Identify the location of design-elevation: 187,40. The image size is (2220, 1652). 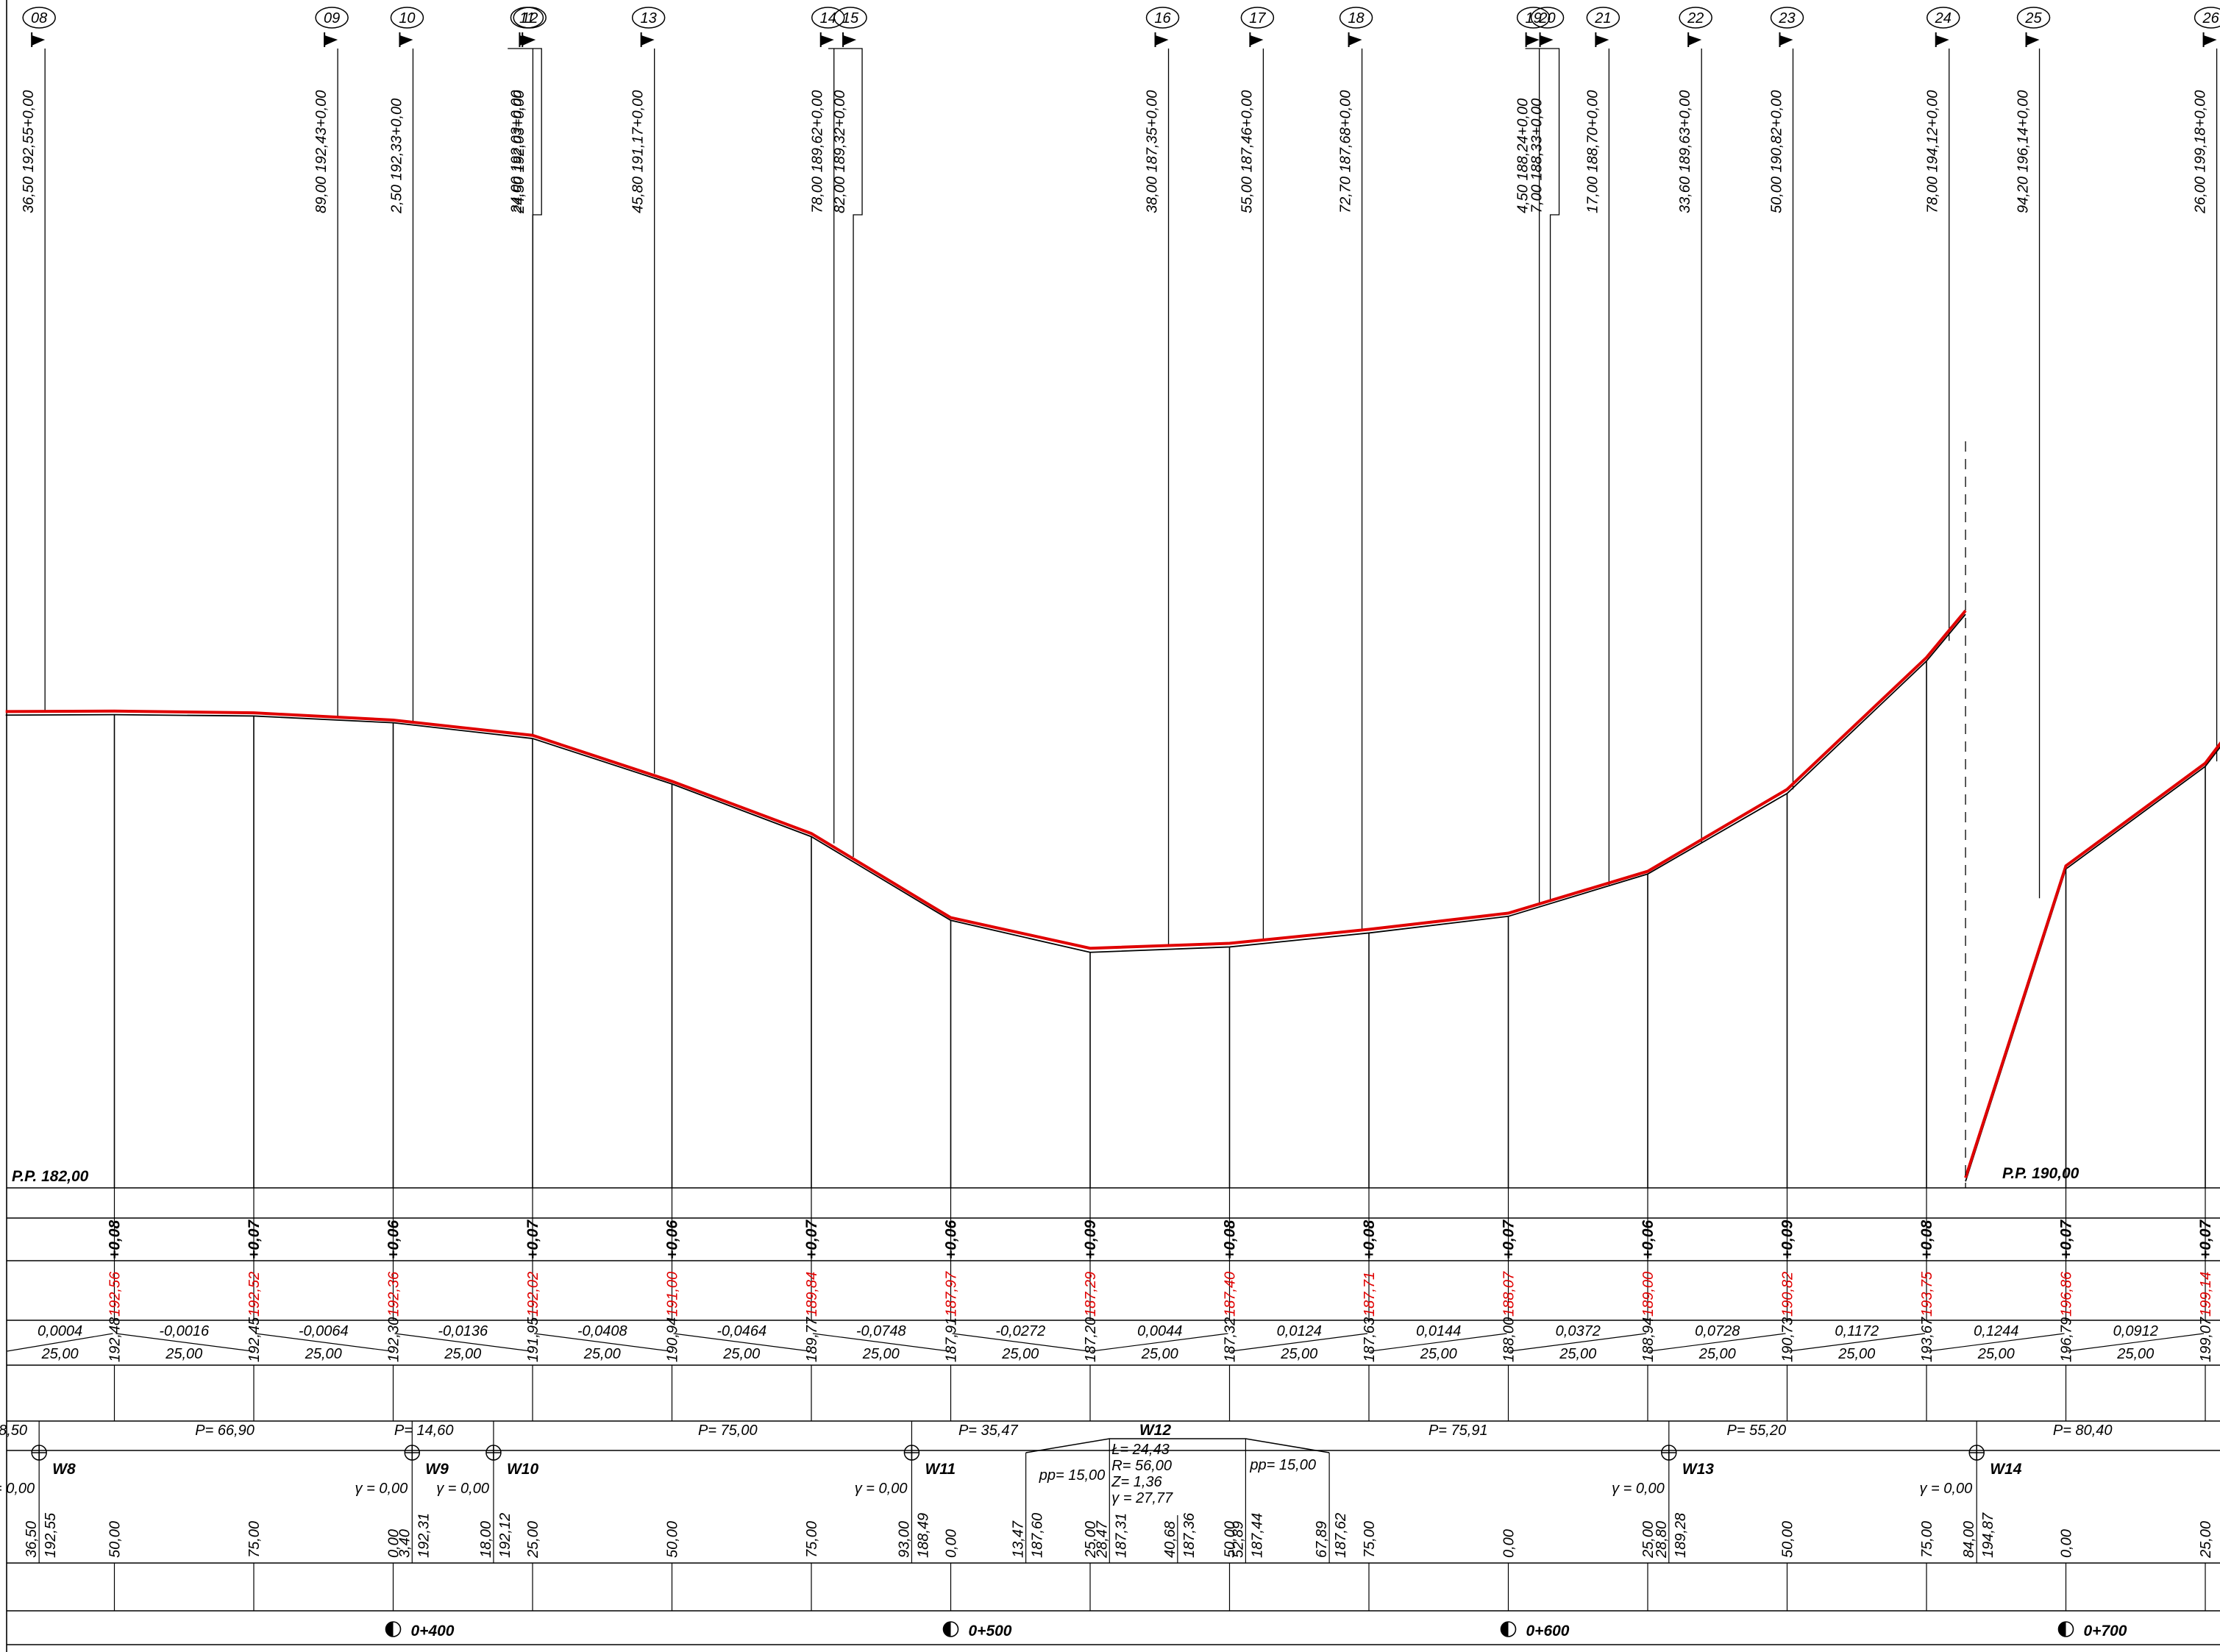
(1231, 1295).